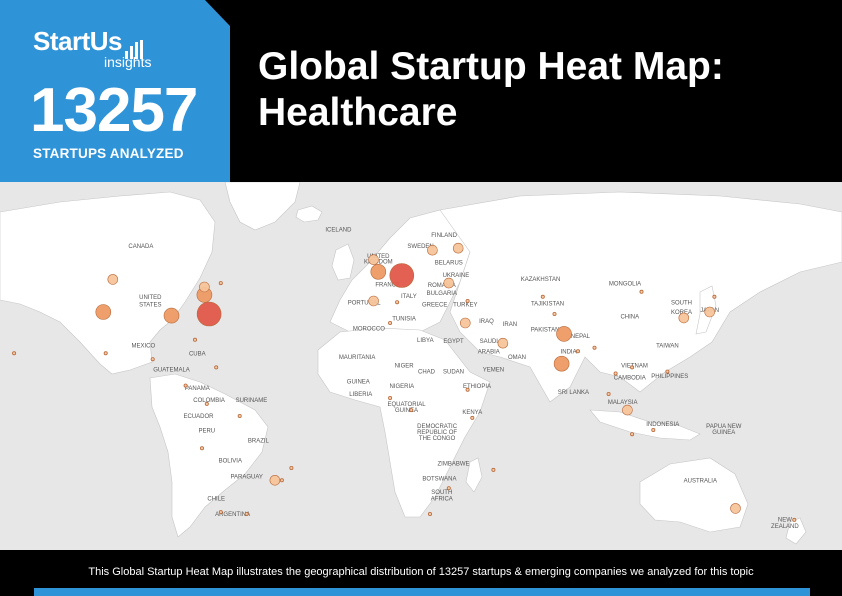 This screenshot has height=596, width=842. I want to click on country-label: SAUDI, so click(489, 342).